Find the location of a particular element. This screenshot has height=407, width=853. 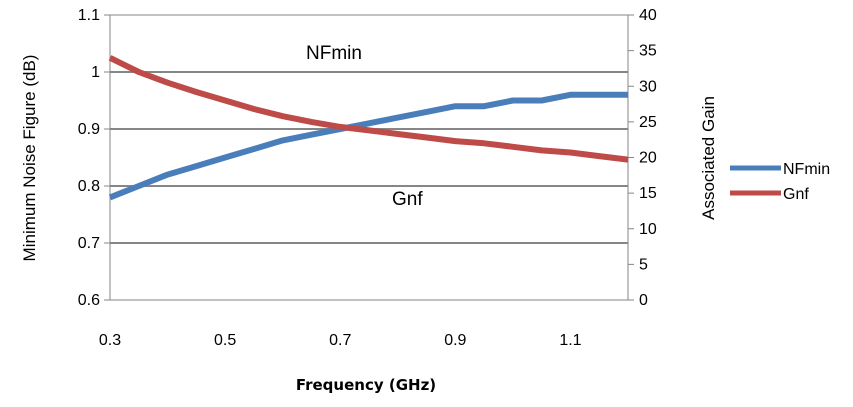

y-tick-label: 1 is located at coordinates (95, 72).